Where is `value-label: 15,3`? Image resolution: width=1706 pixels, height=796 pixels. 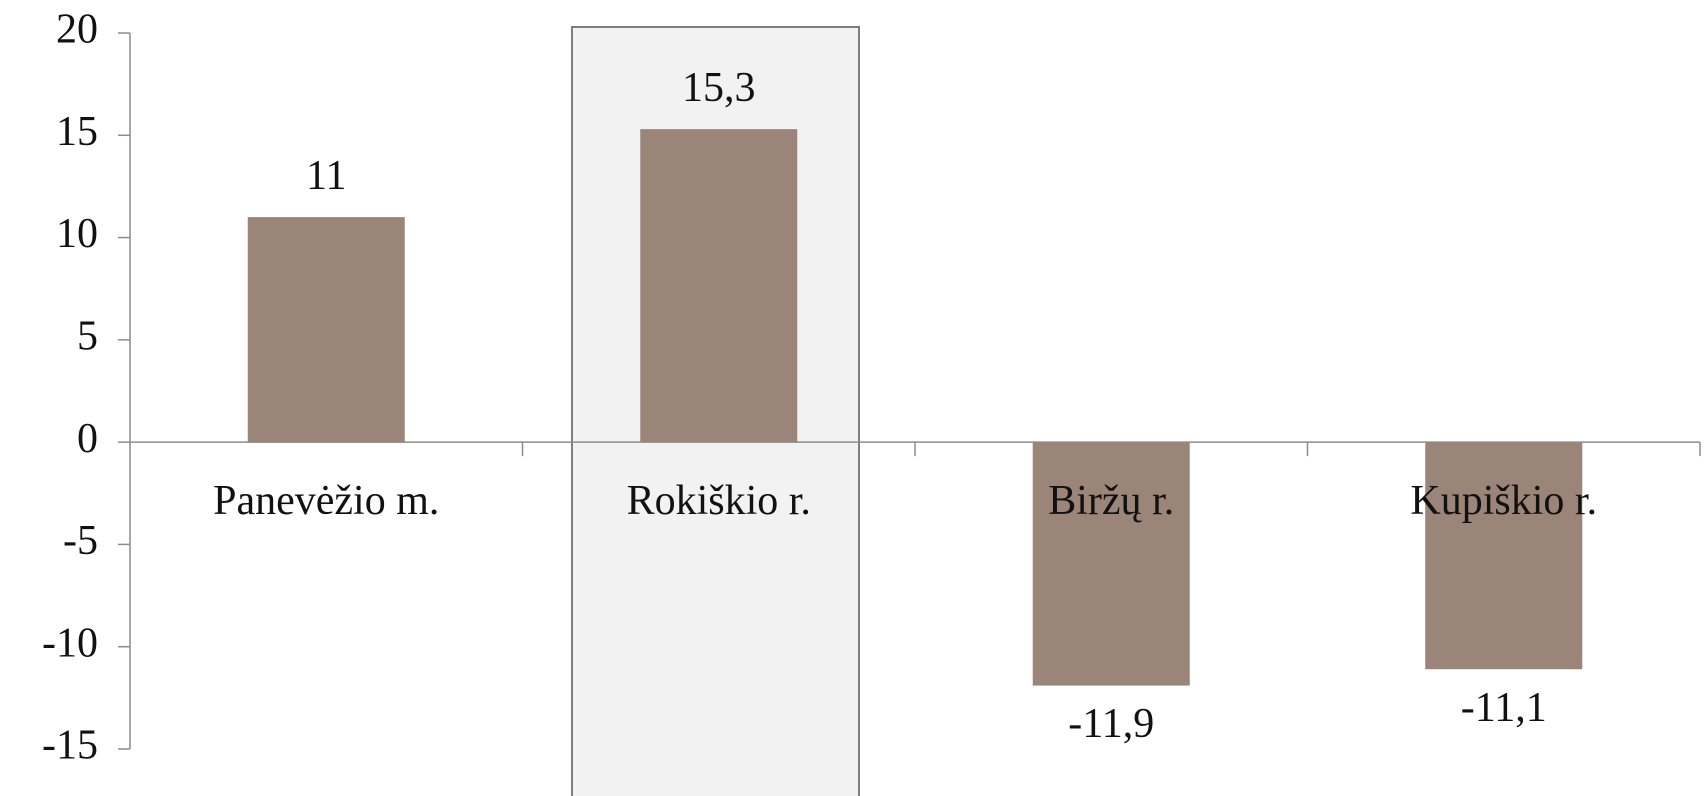
value-label: 15,3 is located at coordinates (719, 88).